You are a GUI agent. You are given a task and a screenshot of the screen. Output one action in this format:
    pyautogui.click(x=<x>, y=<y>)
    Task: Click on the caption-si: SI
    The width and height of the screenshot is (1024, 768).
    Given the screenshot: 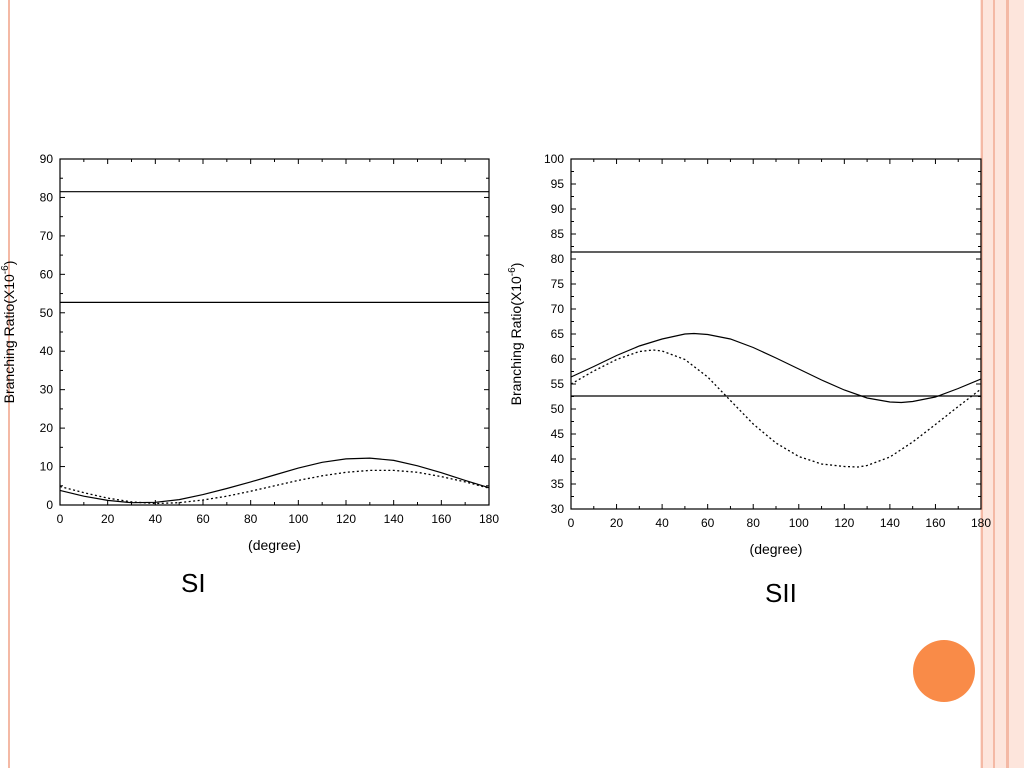 What is the action you would take?
    pyautogui.click(x=193, y=583)
    